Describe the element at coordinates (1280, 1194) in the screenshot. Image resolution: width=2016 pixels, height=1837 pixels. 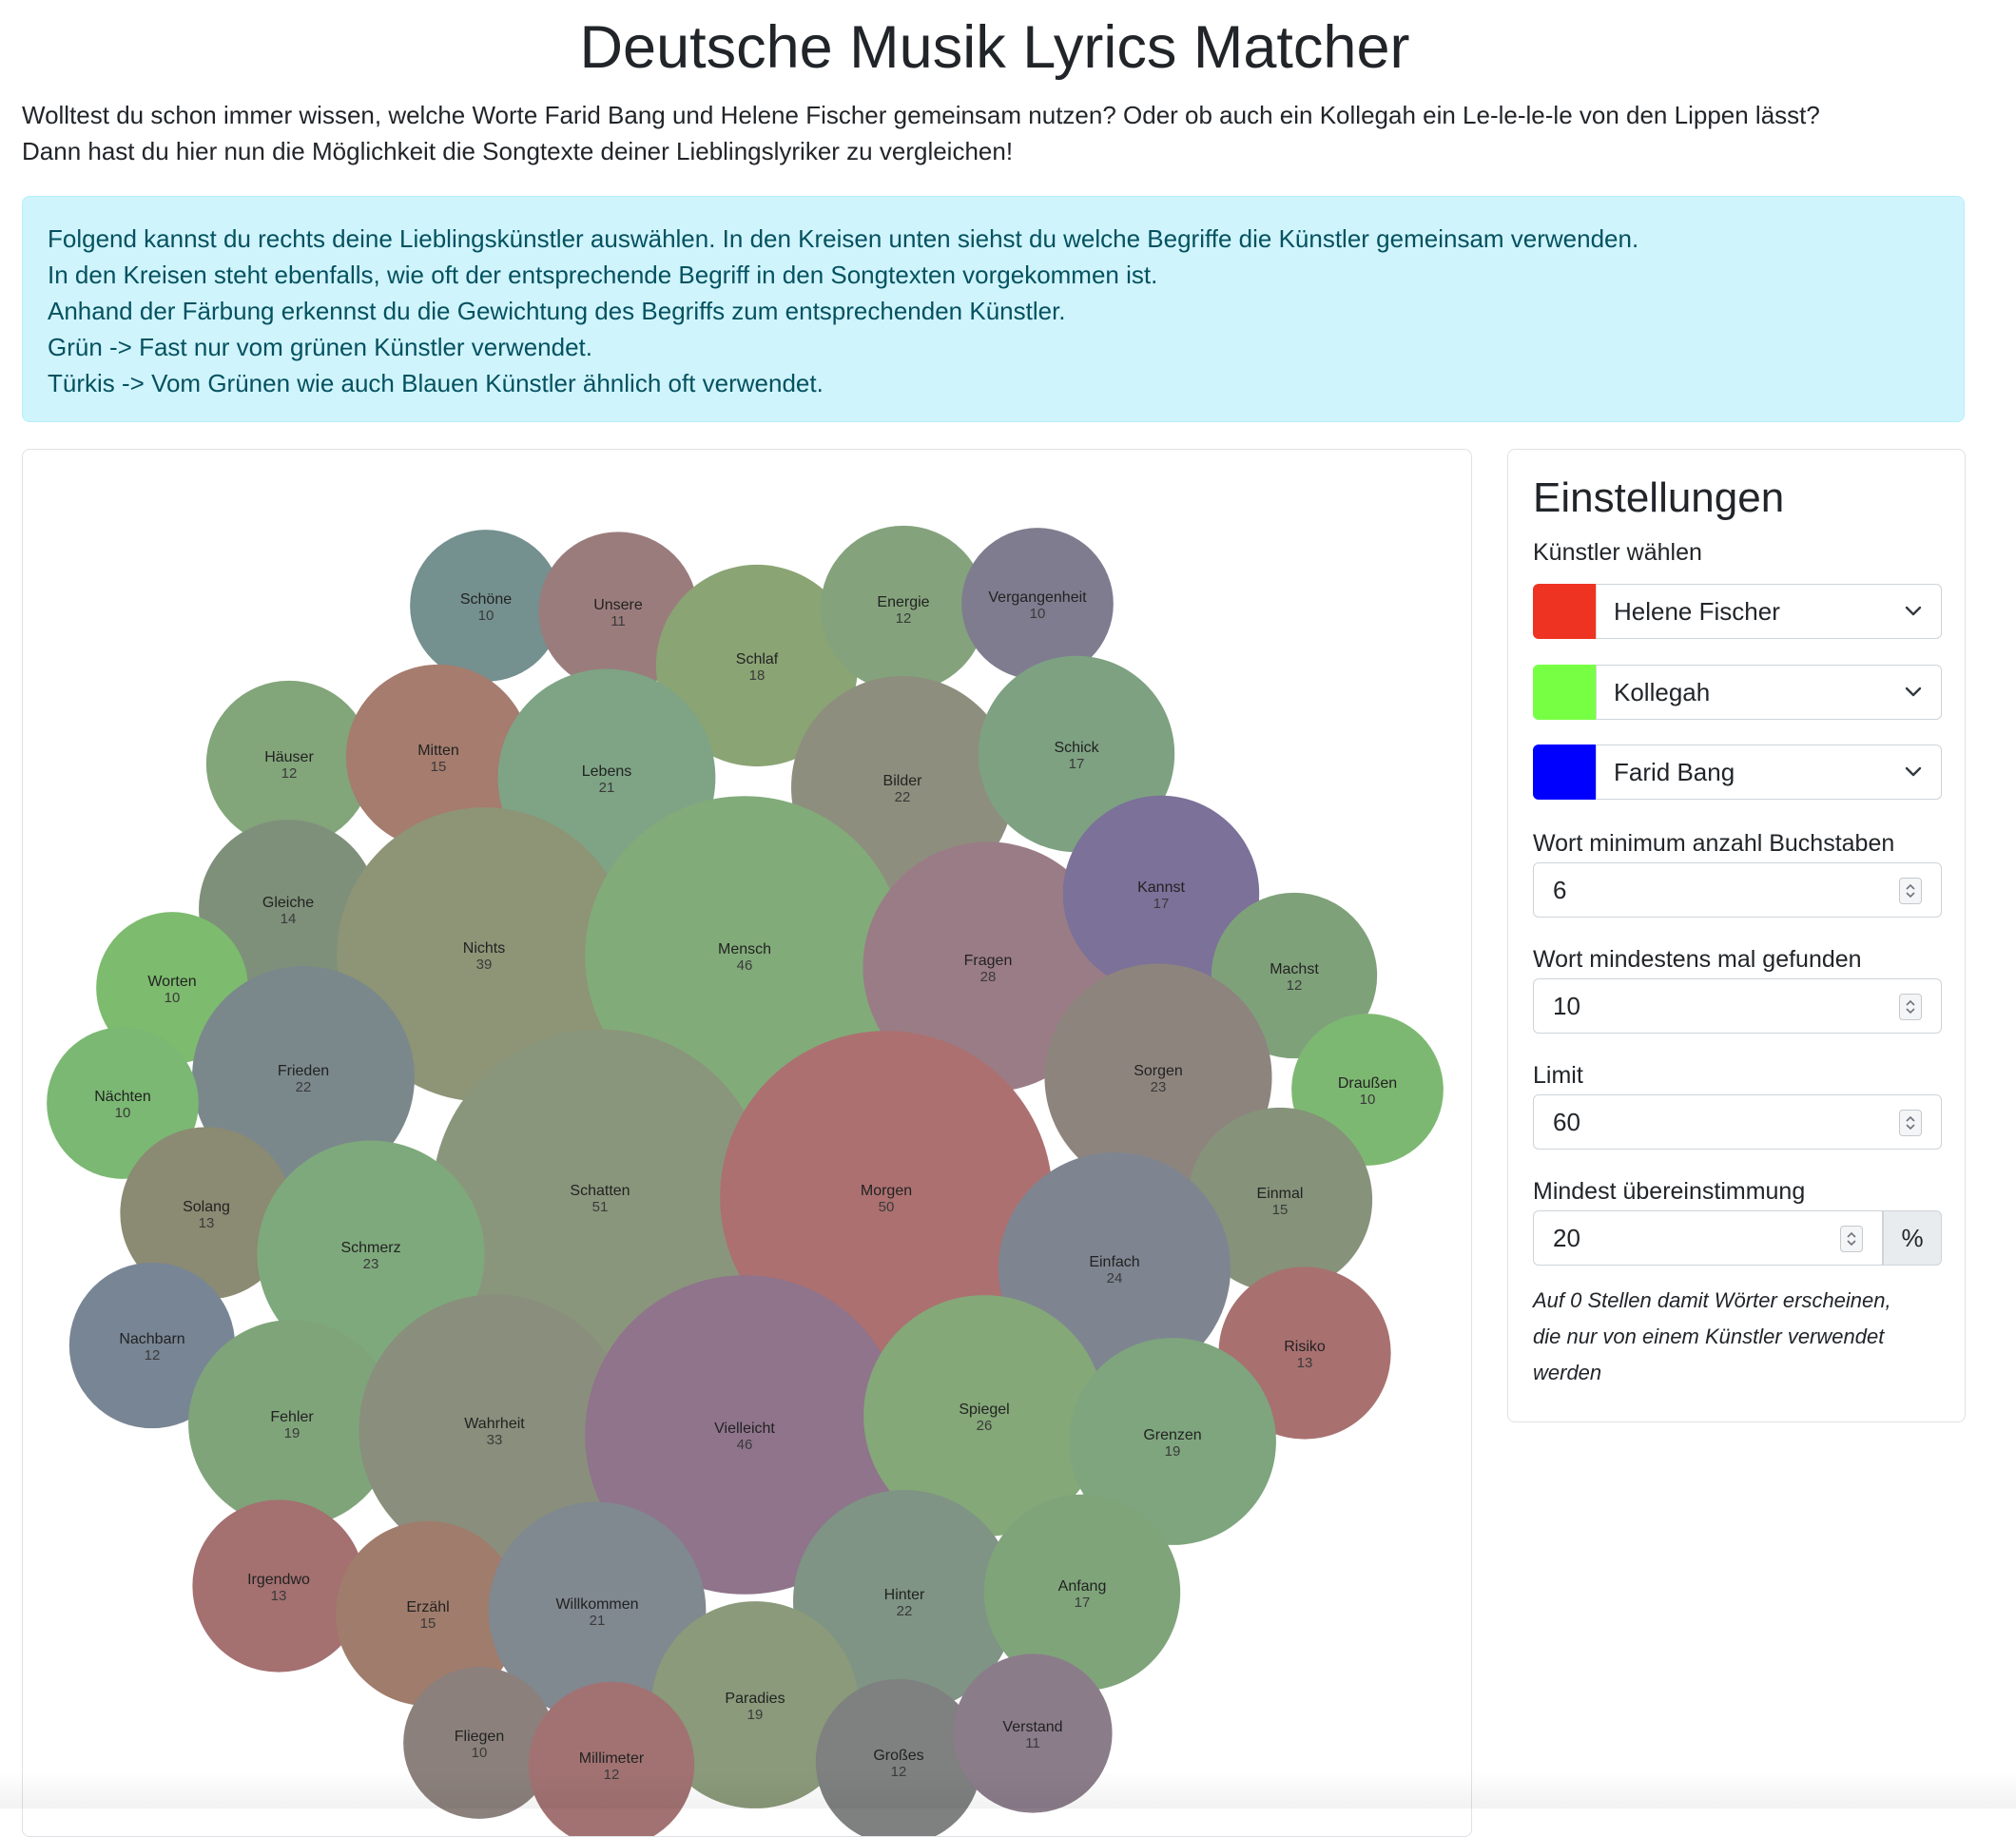
I see `bubble-word-label: Einmal` at that location.